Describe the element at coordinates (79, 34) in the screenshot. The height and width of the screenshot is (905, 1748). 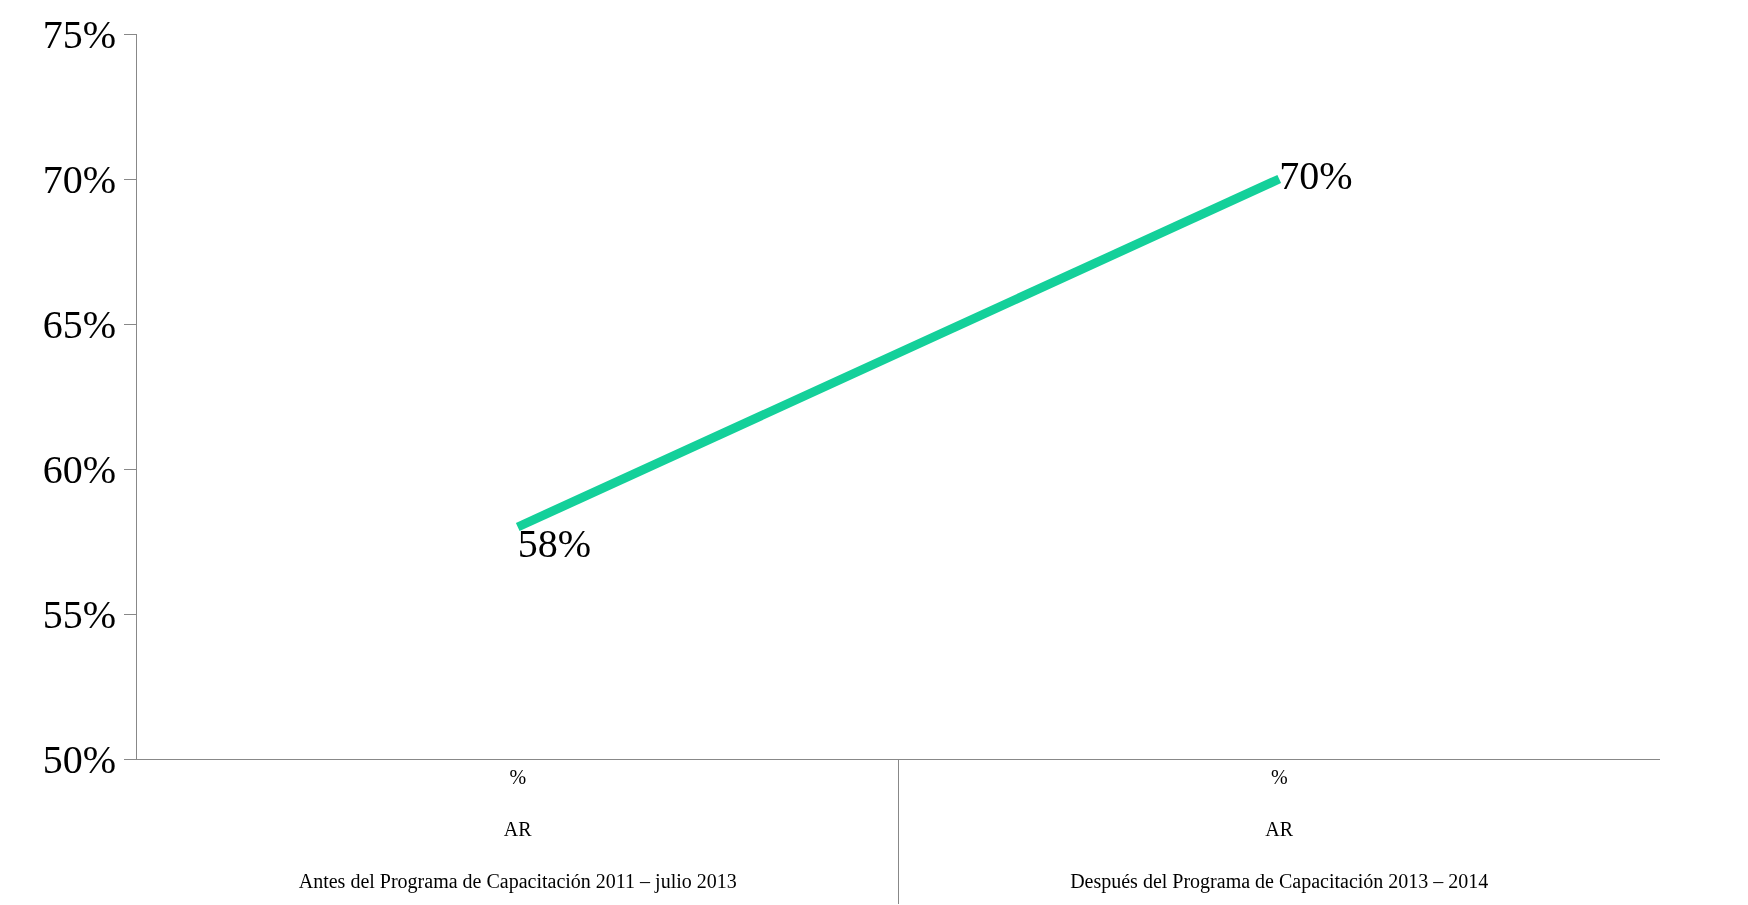
I see `y-tick-label: 75%` at that location.